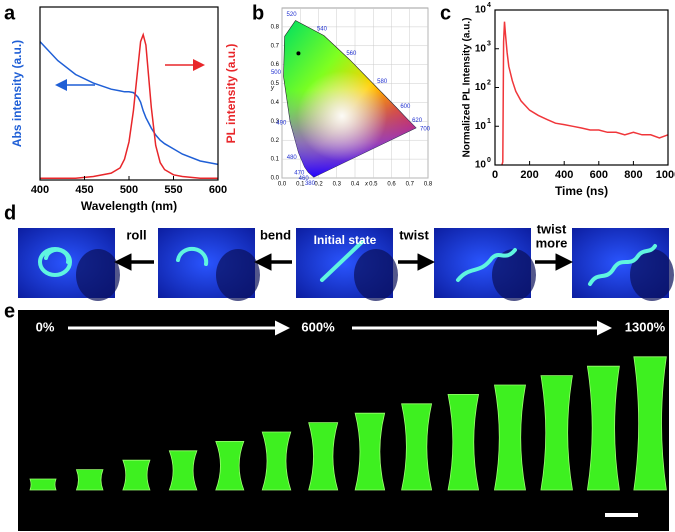 The width and height of the screenshot is (675, 532). I want to click on strain-label: 0%, so click(45, 326).